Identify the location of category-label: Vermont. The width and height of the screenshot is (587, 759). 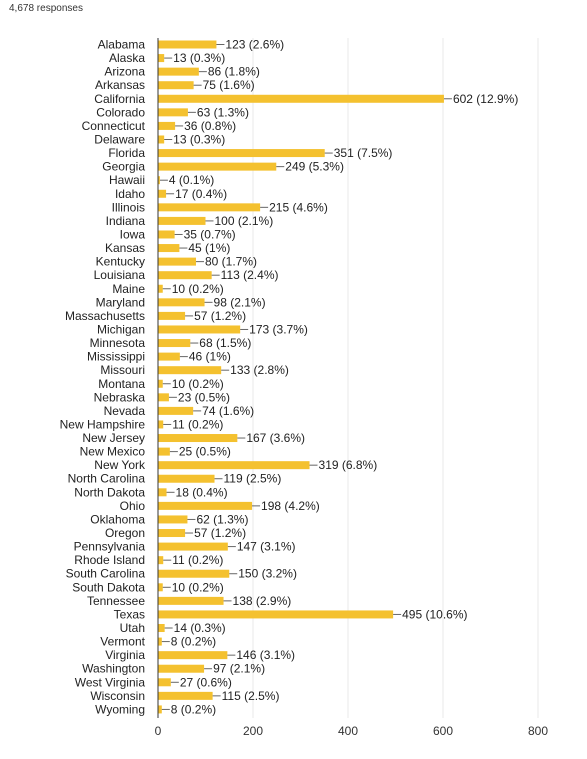
(122, 642).